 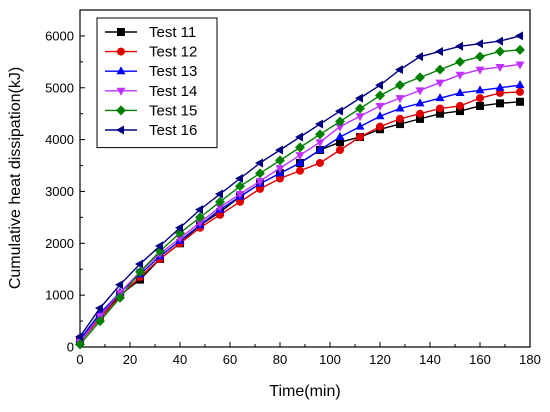 What do you see at coordinates (173, 110) in the screenshot?
I see `legend-label-test-15: Test 15` at bounding box center [173, 110].